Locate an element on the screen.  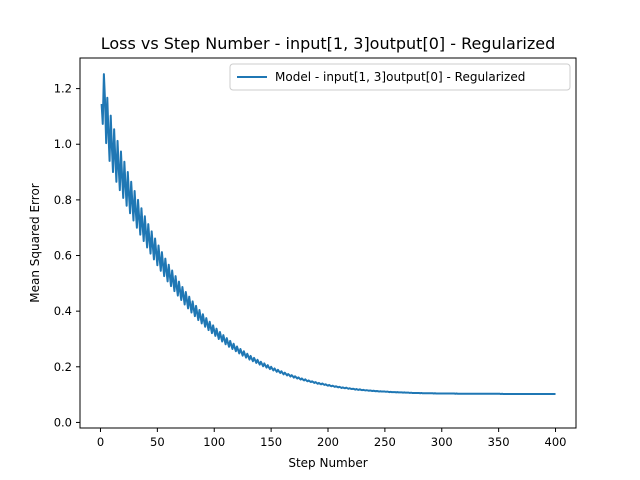
y-axis-label: Mean Squared Error is located at coordinates (35, 243).